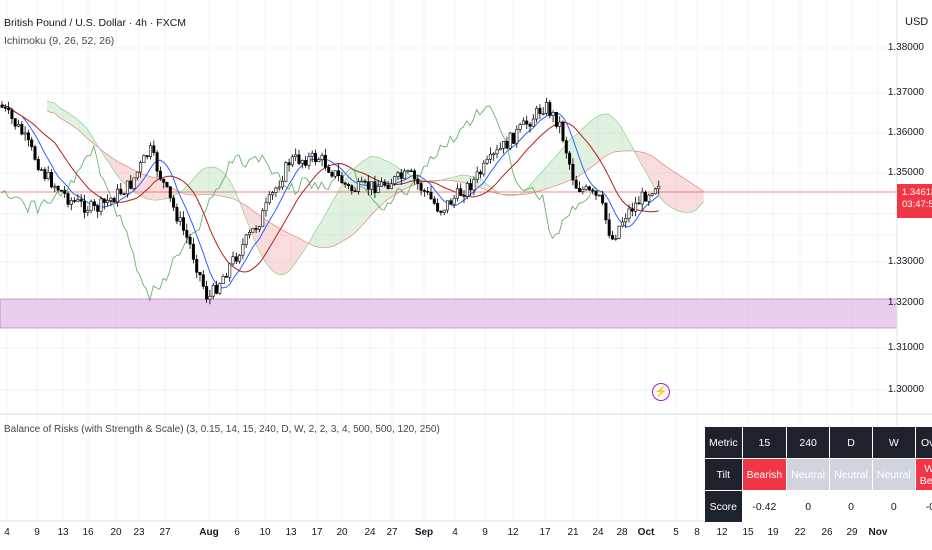 The height and width of the screenshot is (550, 932). What do you see at coordinates (723, 474) in the screenshot?
I see `tilt-label: Tilt` at bounding box center [723, 474].